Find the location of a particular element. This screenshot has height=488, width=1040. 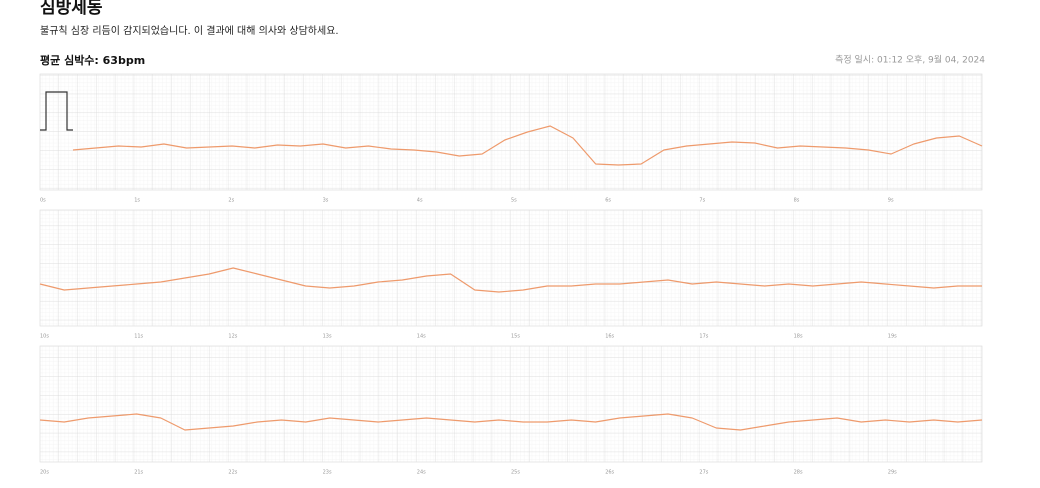

time-label: 7s is located at coordinates (702, 201).